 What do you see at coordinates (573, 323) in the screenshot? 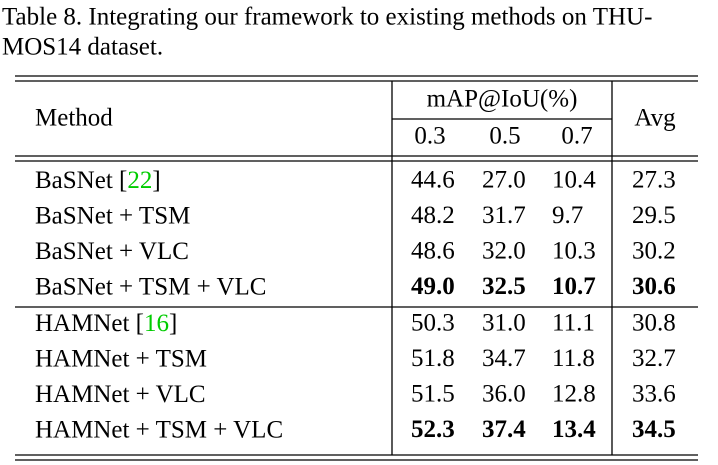
I see `value-cell: 11.1` at bounding box center [573, 323].